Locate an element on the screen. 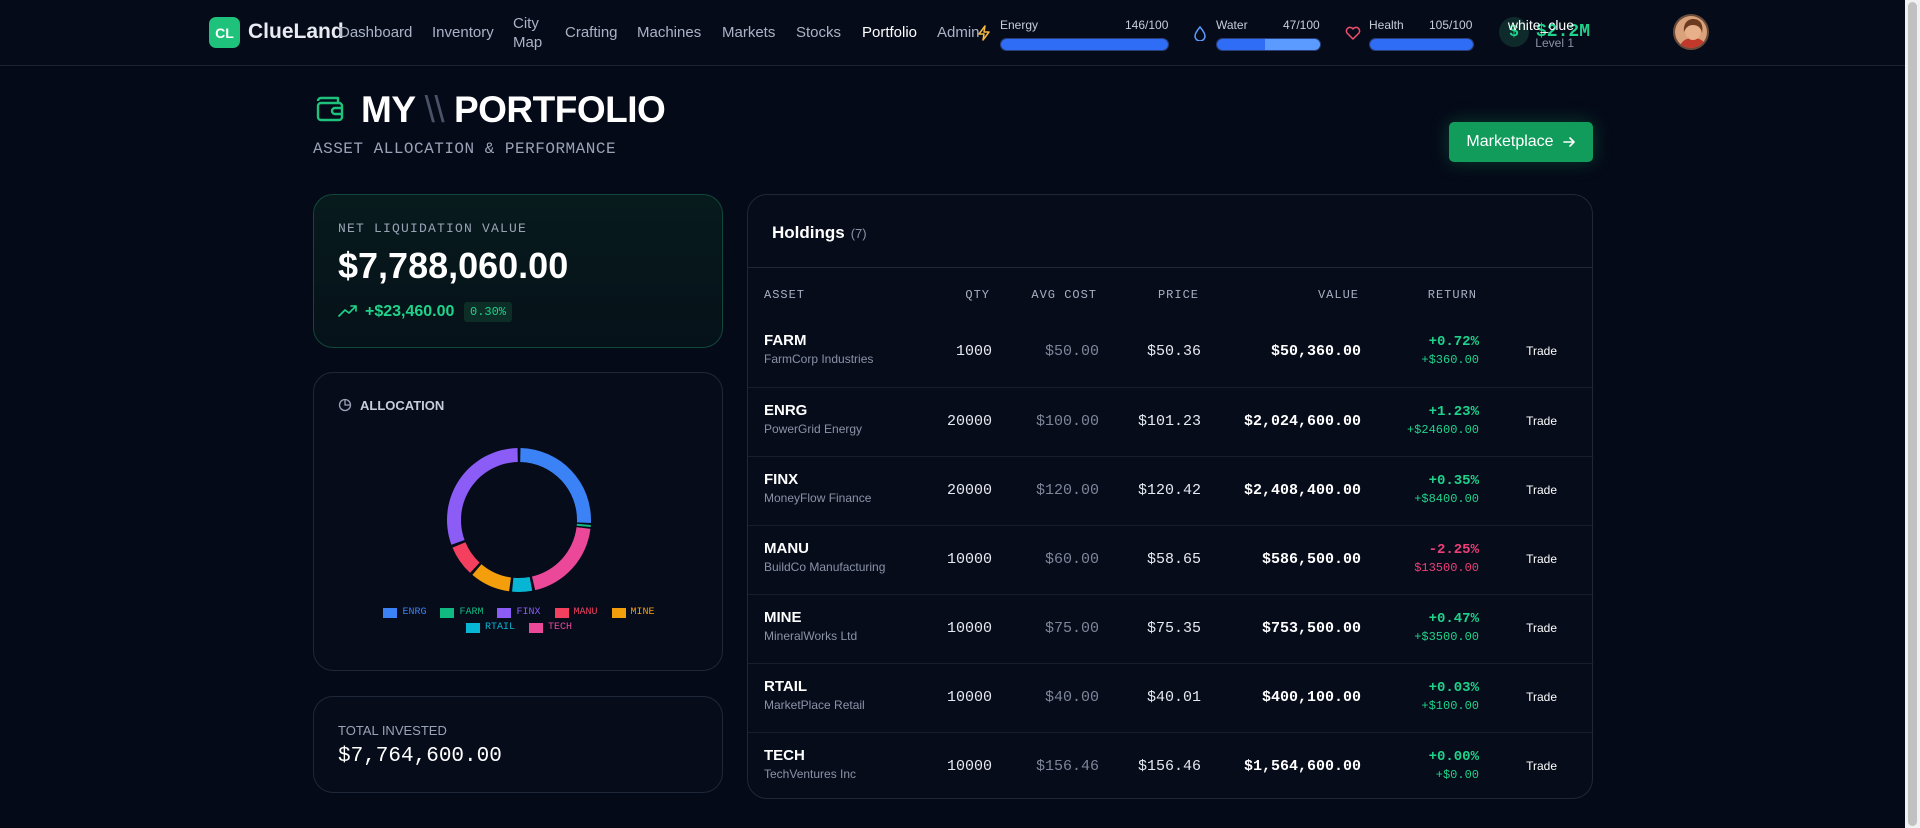 The height and width of the screenshot is (828, 1920). net-liquidation-label: NET LIQUIDATION VALUE is located at coordinates (433, 228).